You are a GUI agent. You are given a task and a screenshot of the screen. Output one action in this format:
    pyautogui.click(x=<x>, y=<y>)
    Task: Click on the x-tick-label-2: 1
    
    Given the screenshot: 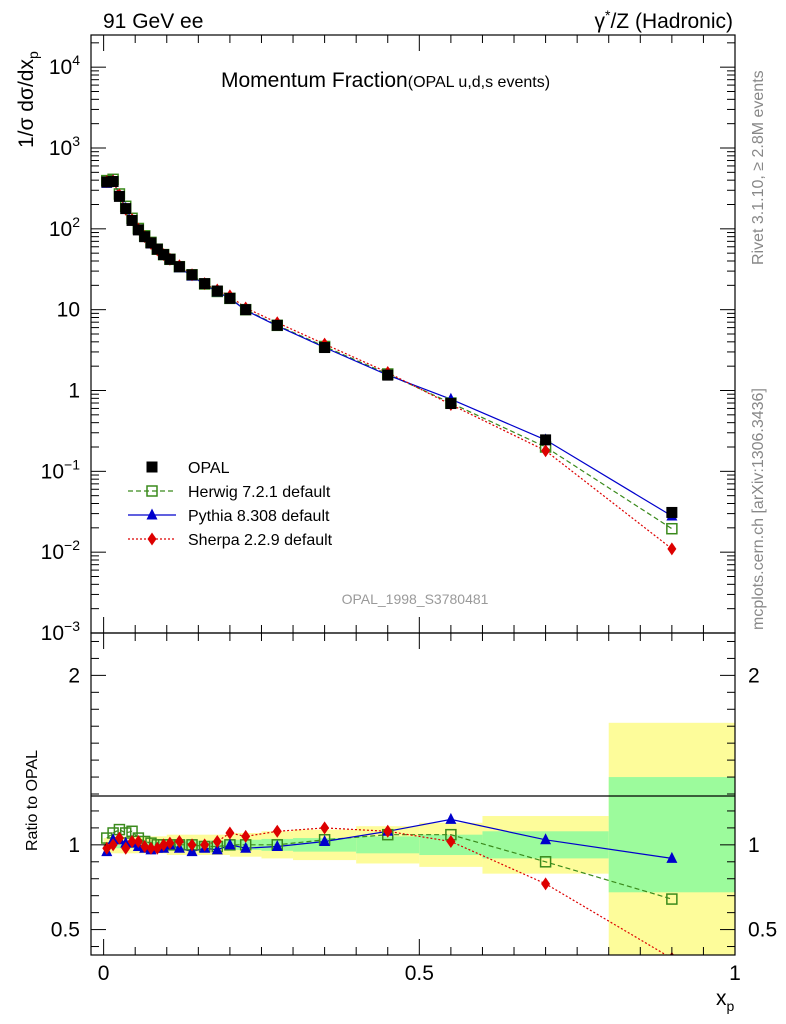 What is the action you would take?
    pyautogui.click(x=735, y=973)
    